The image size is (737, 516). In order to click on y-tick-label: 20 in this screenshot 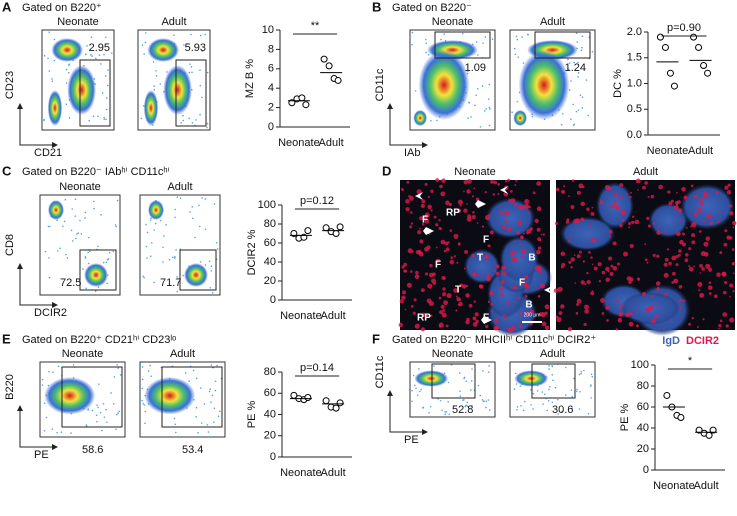, I will do `click(270, 436)`.